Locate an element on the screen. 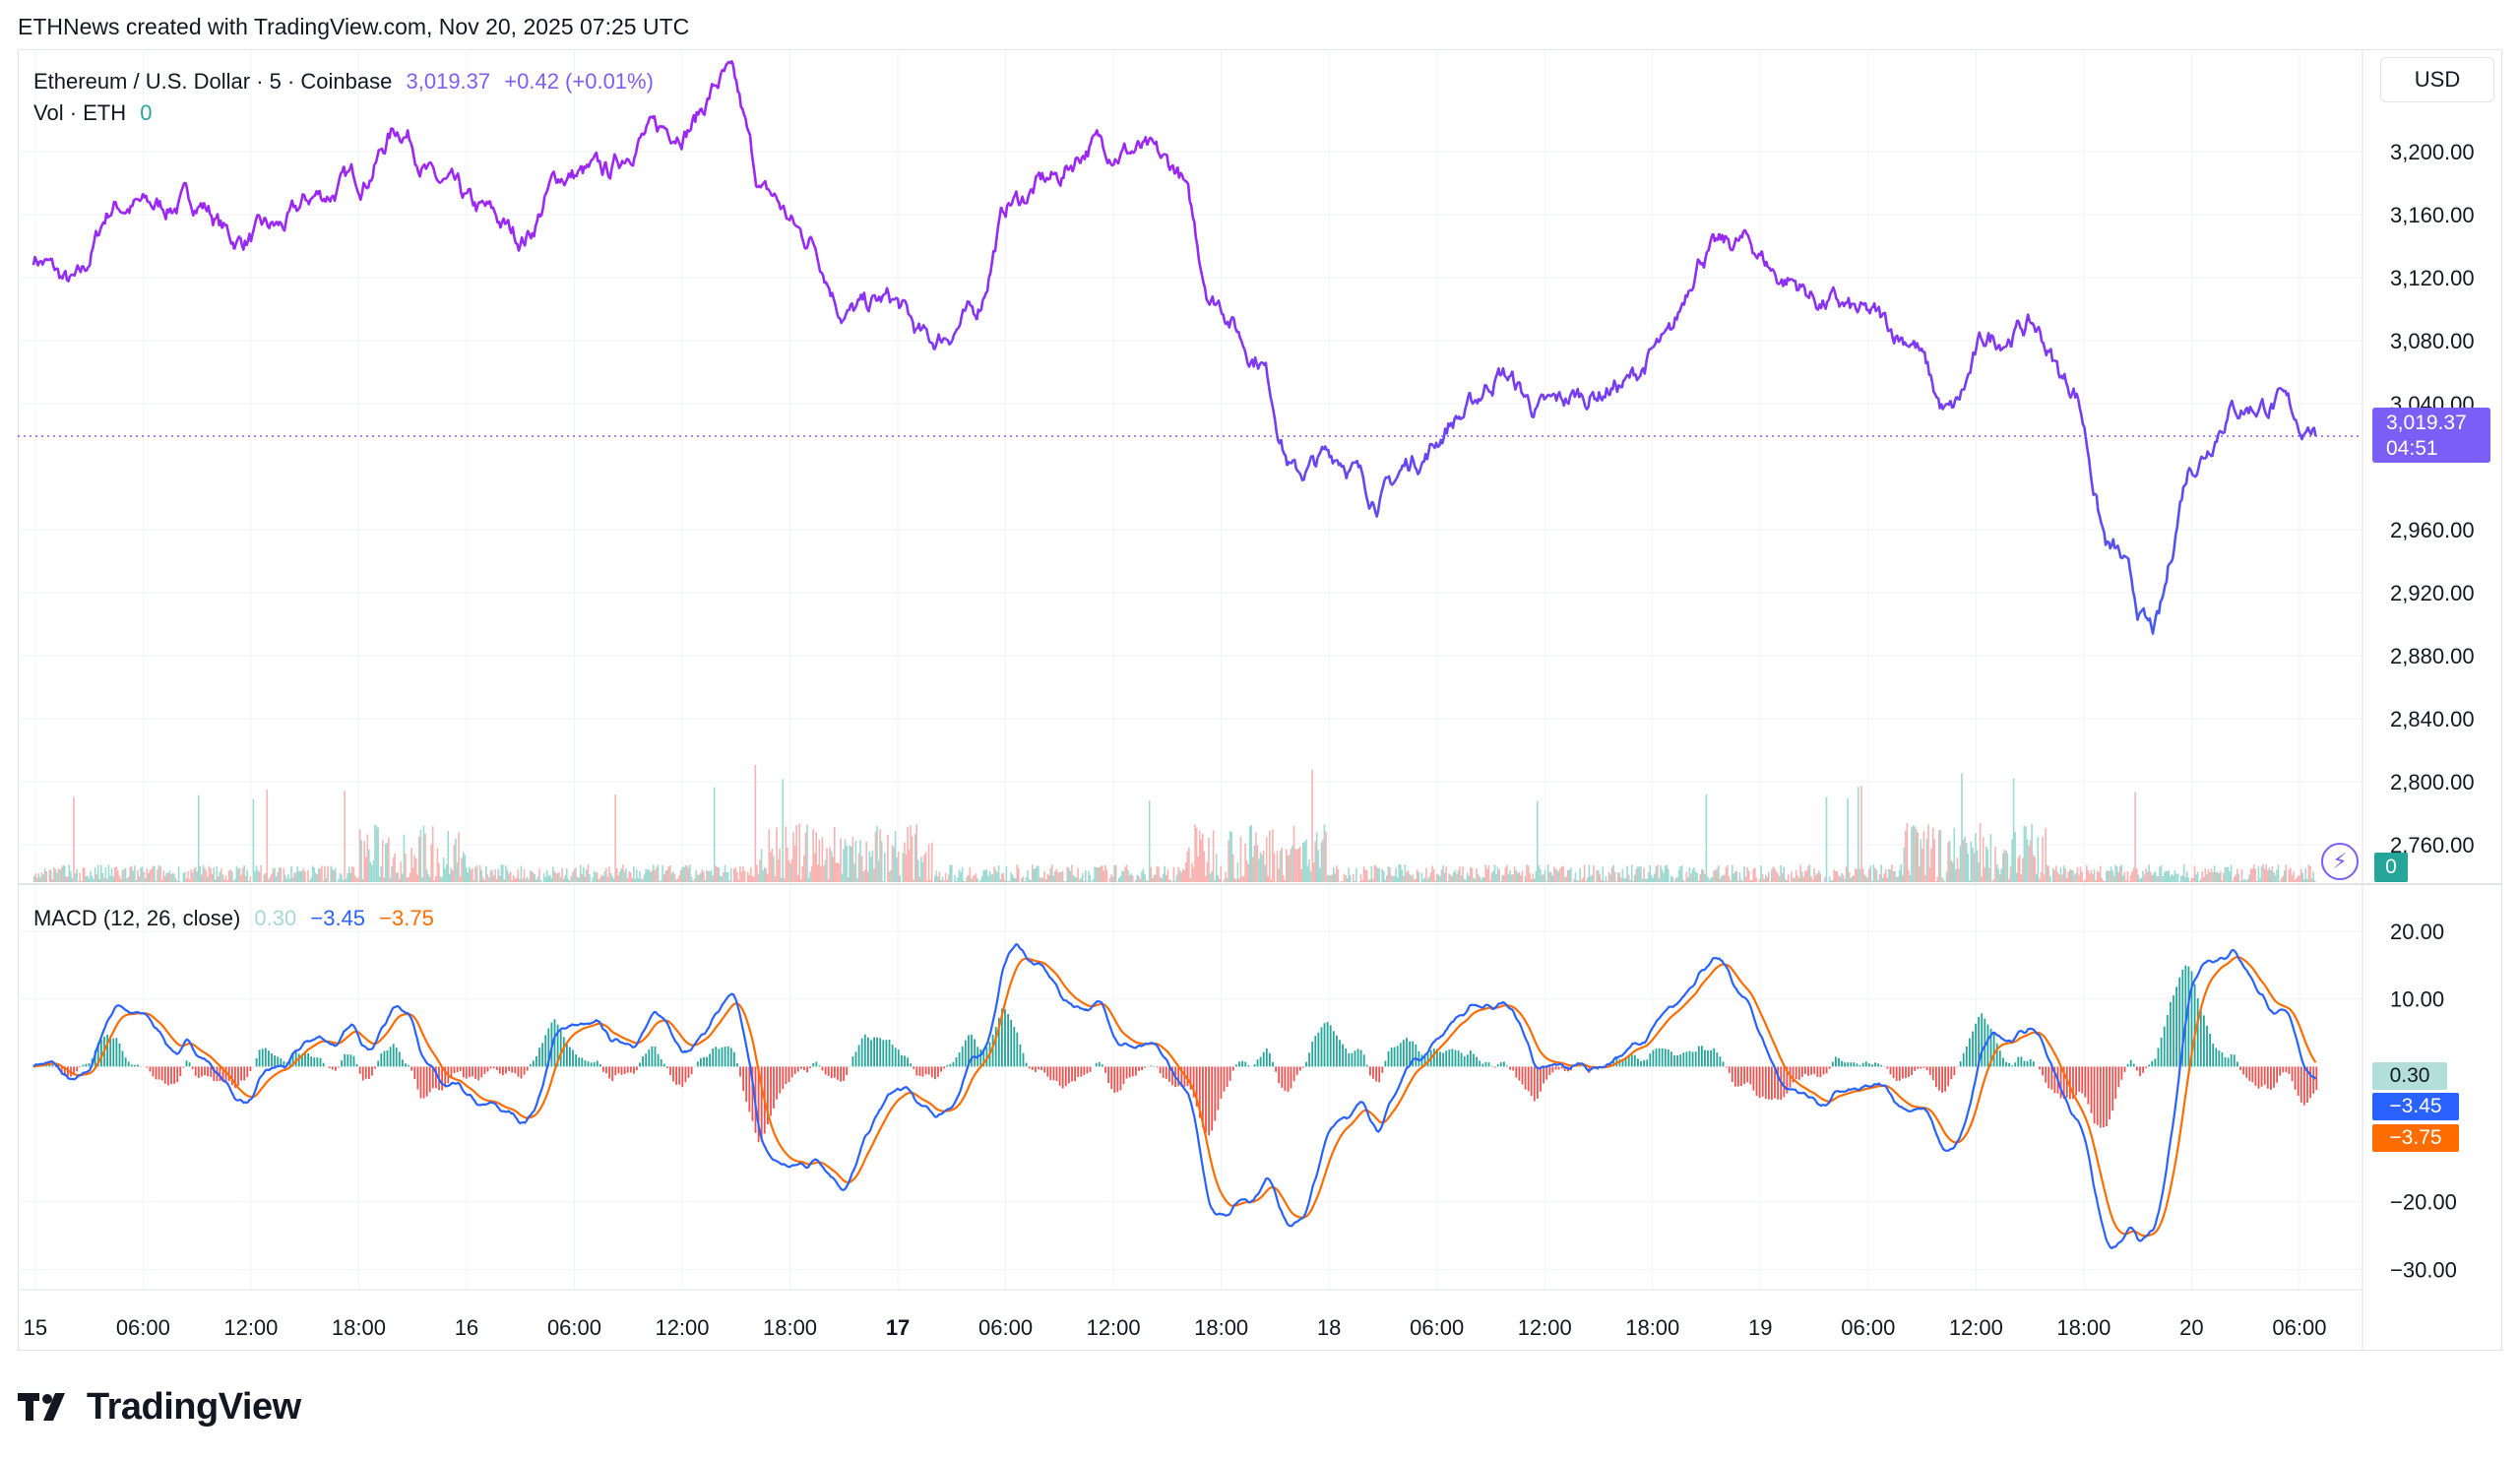 The image size is (2520, 1461). snapshot-button: ⚡ is located at coordinates (2340, 861).